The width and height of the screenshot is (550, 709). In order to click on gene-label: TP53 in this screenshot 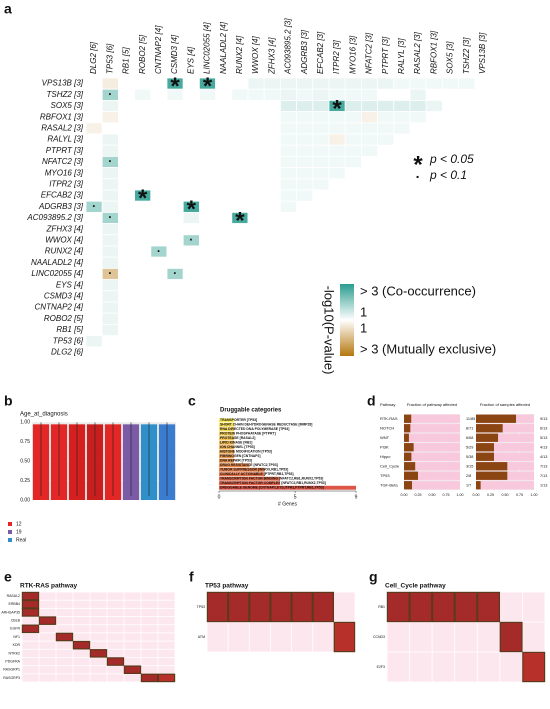, I will do `click(201, 607)`.